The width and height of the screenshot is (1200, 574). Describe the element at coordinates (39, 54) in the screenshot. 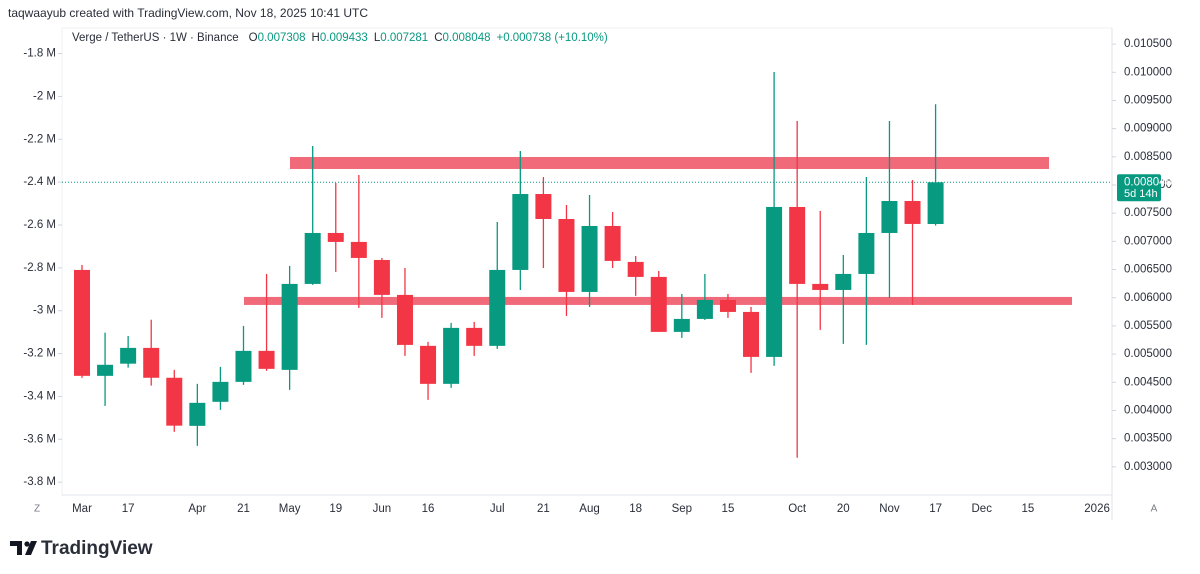

I see `y2-tick-label: -1.8 M` at that location.